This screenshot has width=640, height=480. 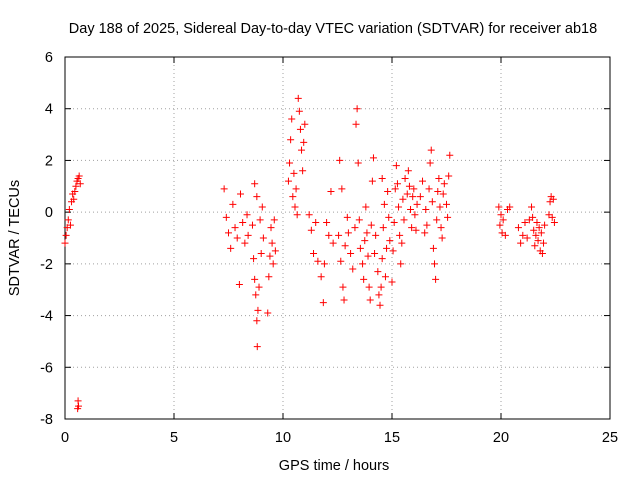 I want to click on y-tick-label-4: 0, so click(x=49, y=213).